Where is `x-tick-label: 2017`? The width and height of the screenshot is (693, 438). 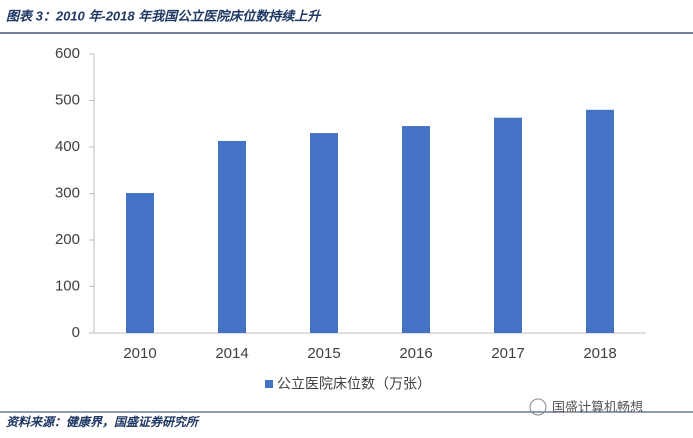
x-tick-label: 2017 is located at coordinates (507, 353).